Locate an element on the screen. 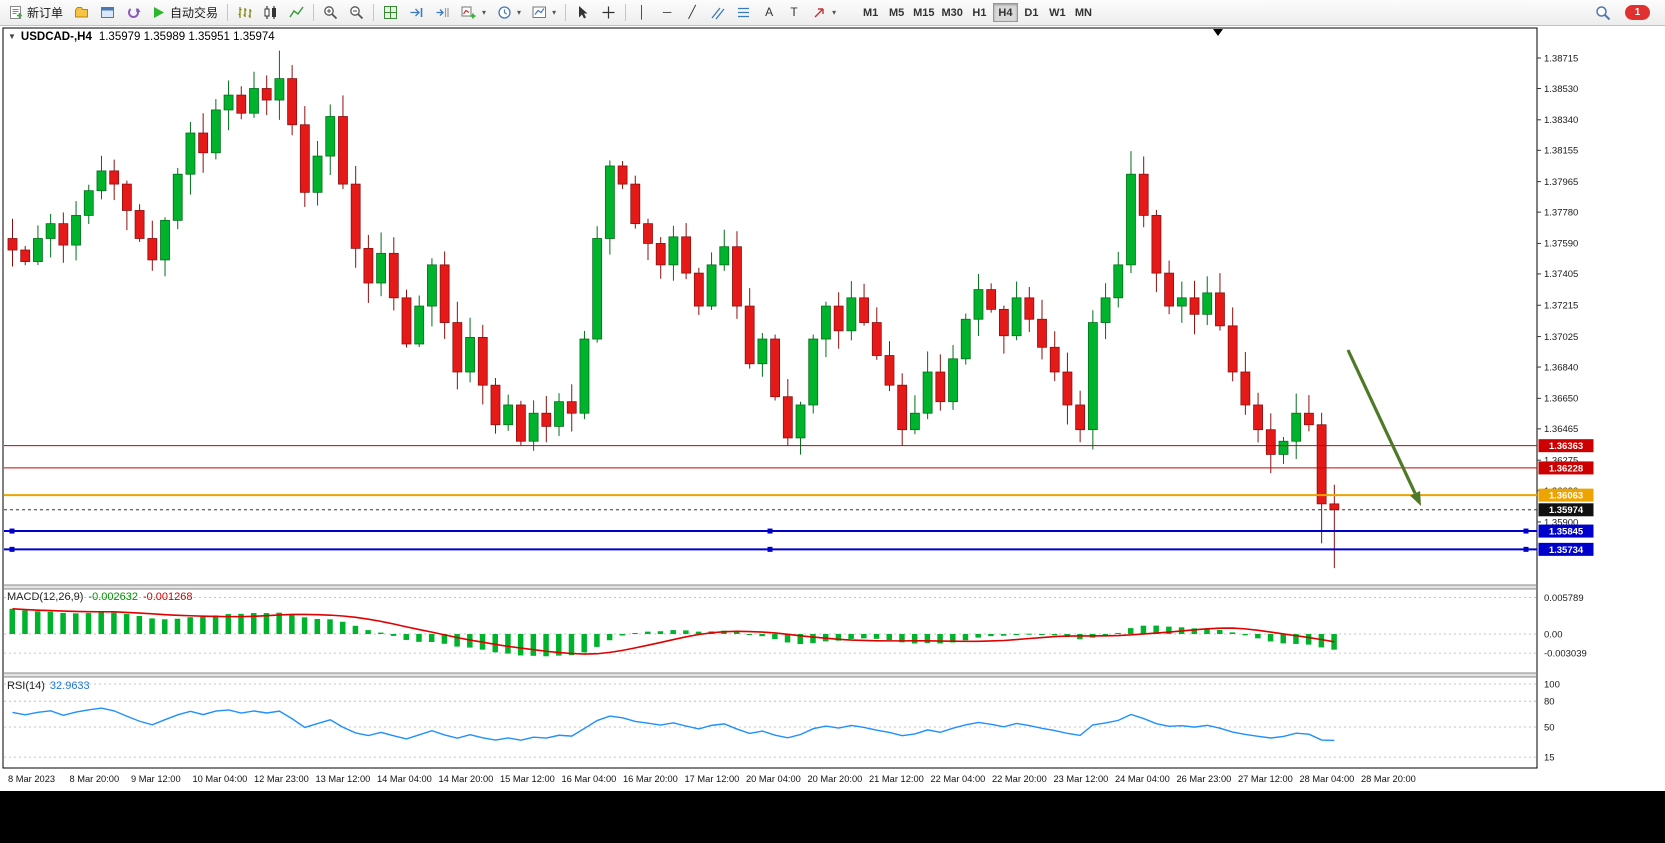 This screenshot has width=1665, height=843. time-axis-label: 8 Mar 2023 is located at coordinates (31, 779).